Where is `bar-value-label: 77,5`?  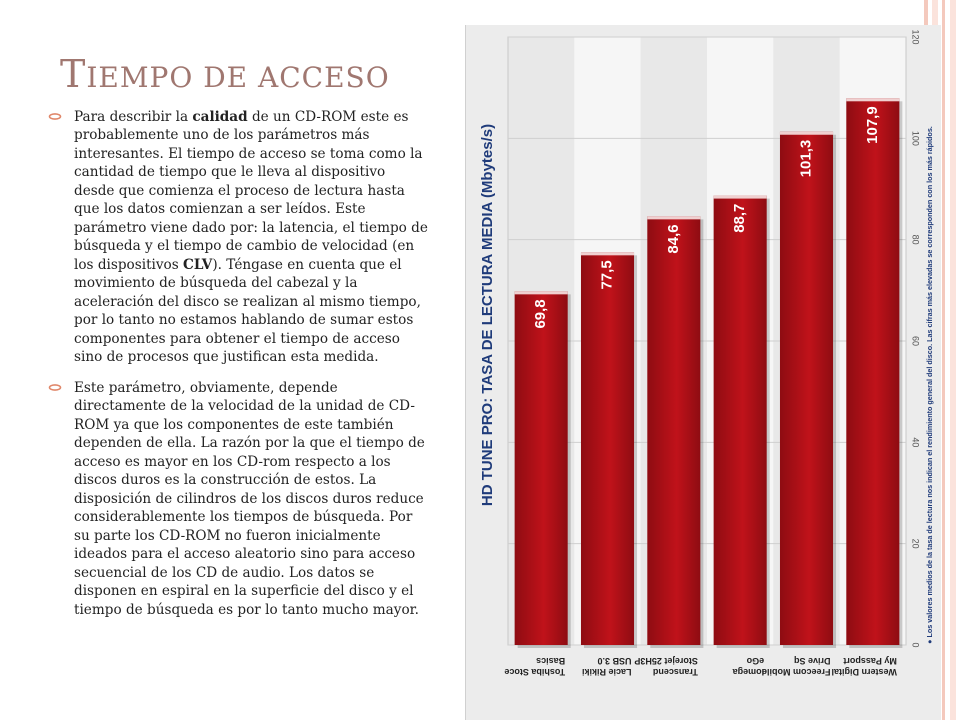 bar-value-label: 77,5 is located at coordinates (606, 274).